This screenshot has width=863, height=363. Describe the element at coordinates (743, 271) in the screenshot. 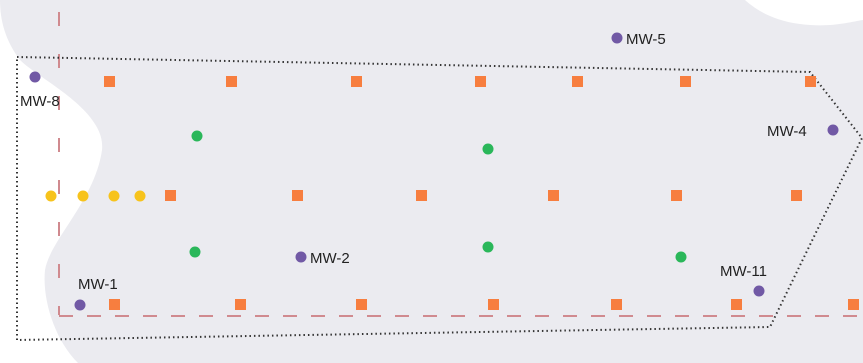

I see `well-label: MW-11` at that location.